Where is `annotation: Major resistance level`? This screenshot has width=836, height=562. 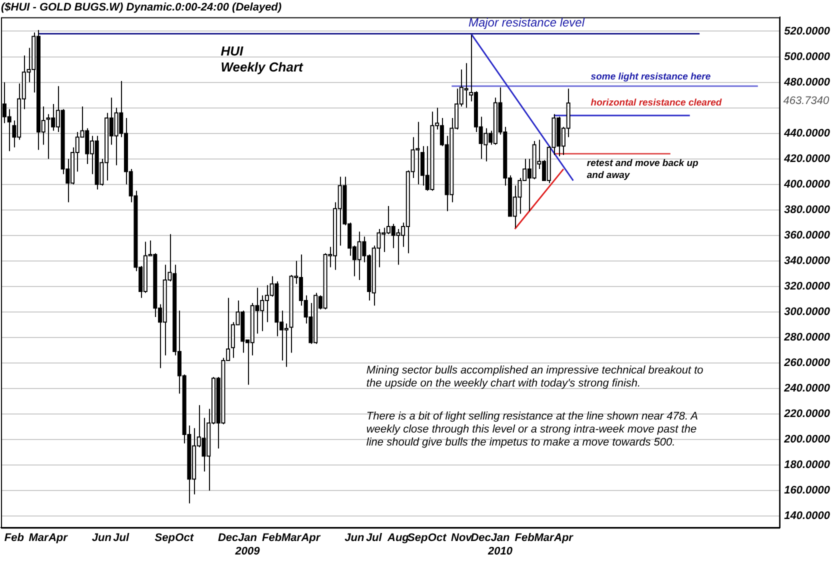
annotation: Major resistance level is located at coordinates (526, 23).